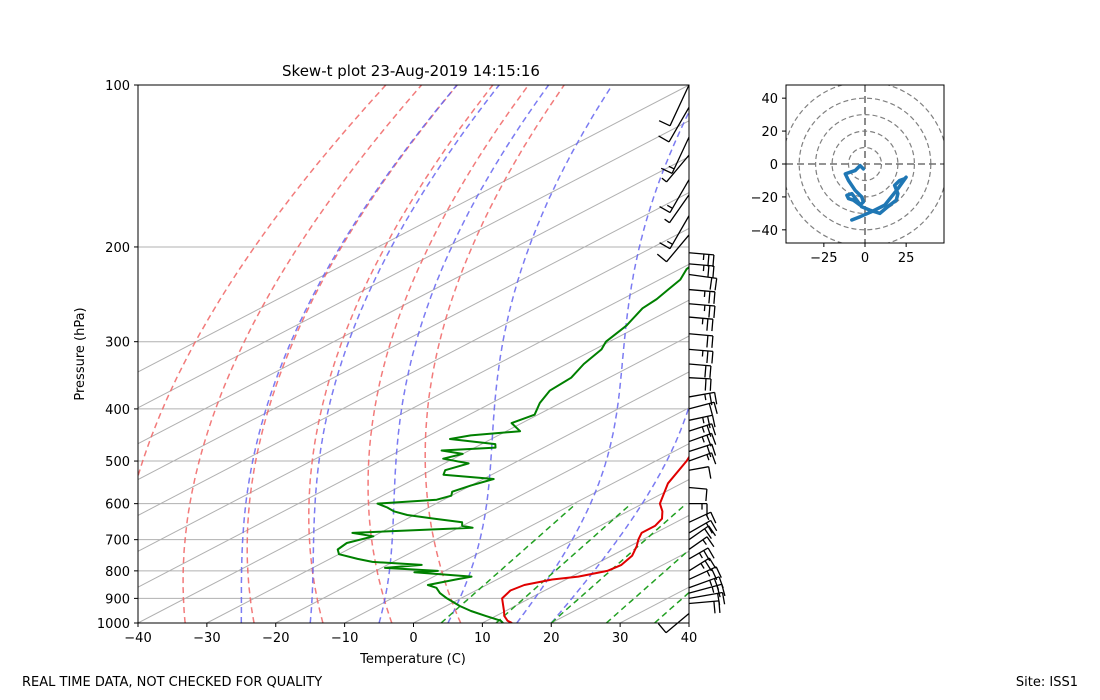 This screenshot has height=700, width=1100. I want to click on y-tick-label: 300, so click(117, 343).